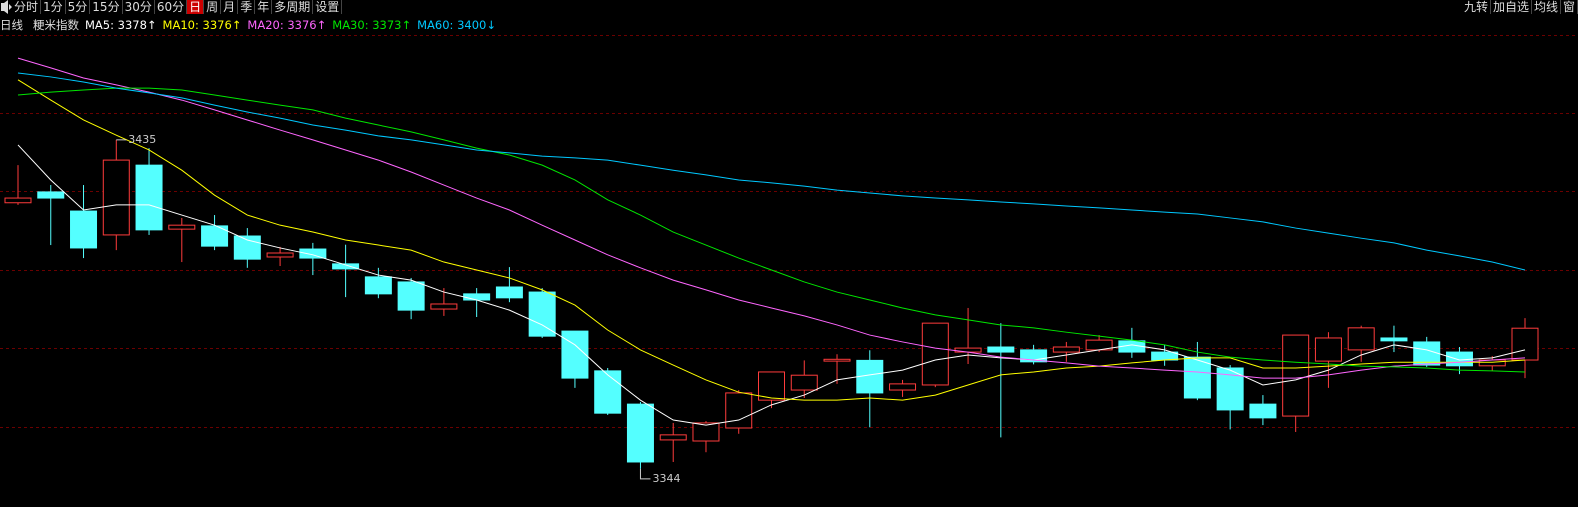 This screenshot has height=507, width=1578. What do you see at coordinates (1511, 7) in the screenshot?
I see `tool-button: 加自选` at bounding box center [1511, 7].